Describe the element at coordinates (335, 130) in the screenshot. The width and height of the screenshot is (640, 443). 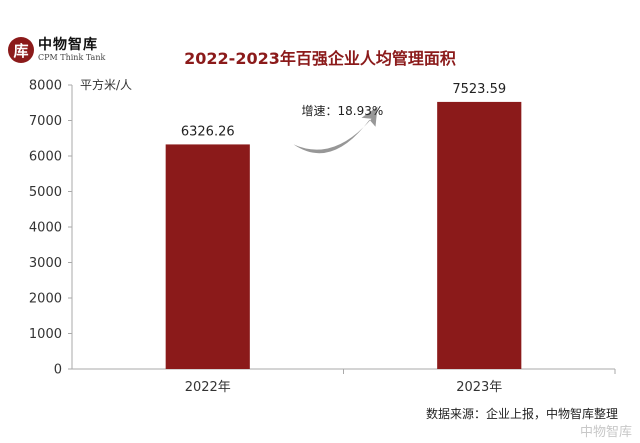
I see `growth-arrow` at that location.